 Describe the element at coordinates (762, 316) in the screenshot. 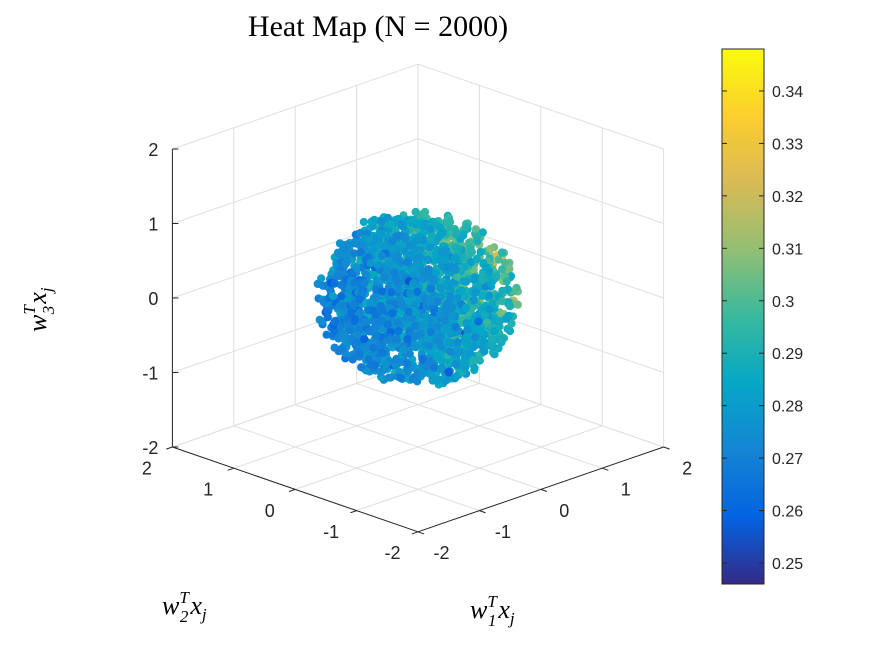

I see `colorbar: 0.25 0.26 0.27 0.28 0.29 0.3 0.31 0.32 0.33 0.34` at that location.